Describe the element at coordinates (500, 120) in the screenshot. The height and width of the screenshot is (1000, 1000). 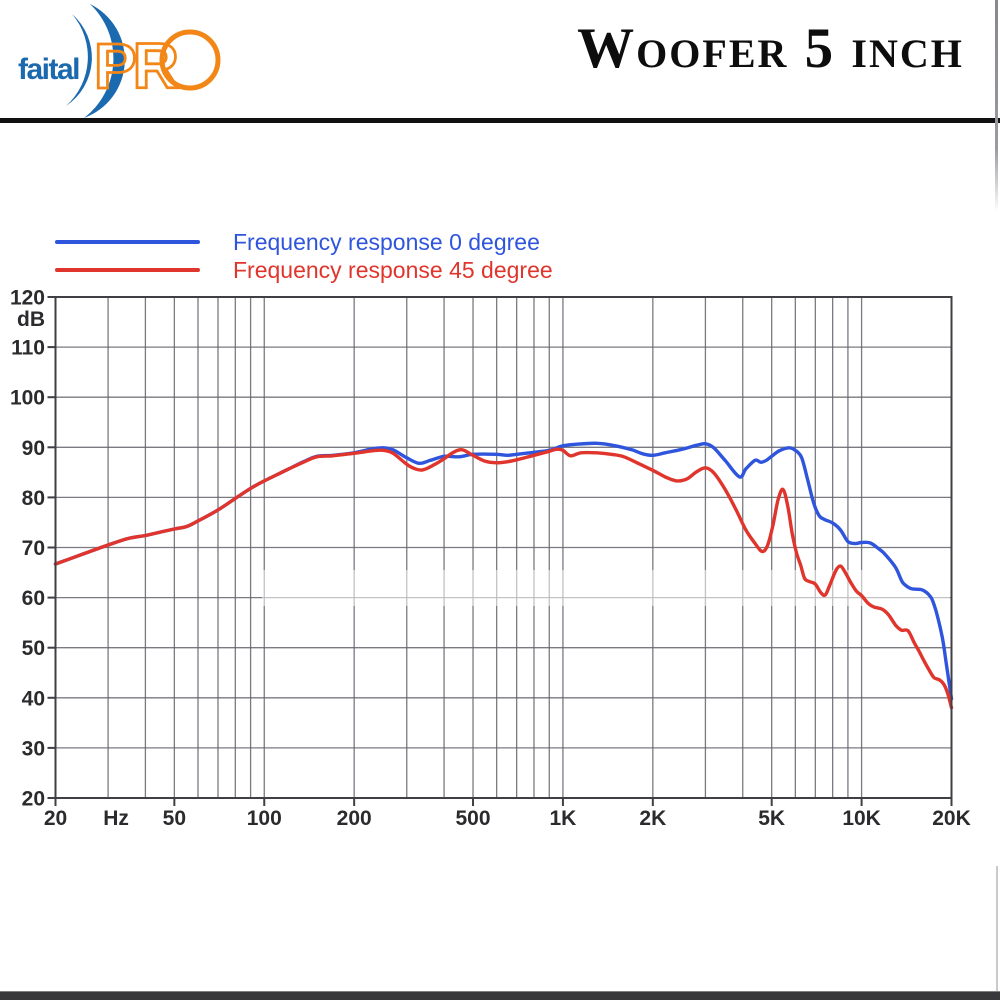
I see `header-divider-rule` at that location.